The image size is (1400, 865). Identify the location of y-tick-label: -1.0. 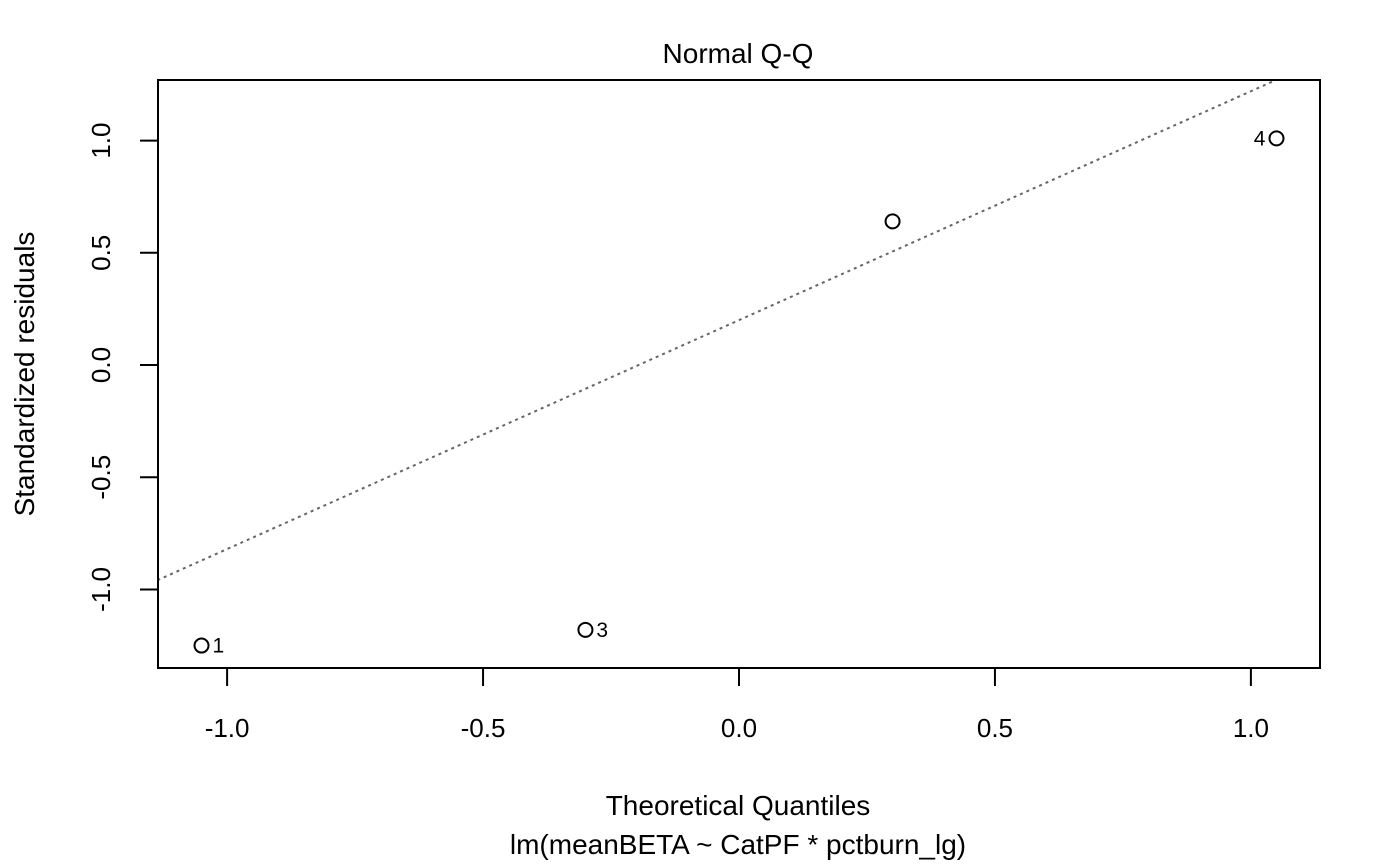
(101, 589).